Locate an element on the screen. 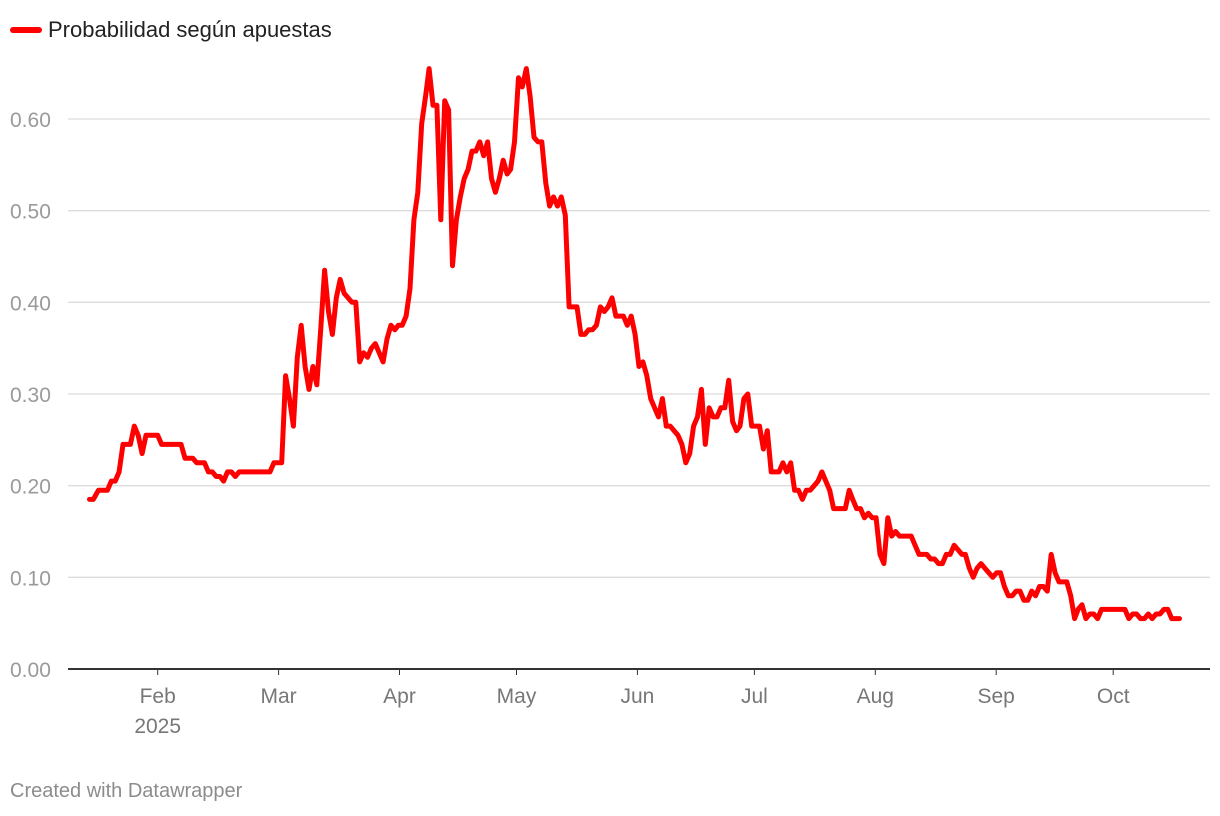  y-tick-label: 0.20 is located at coordinates (30, 487).